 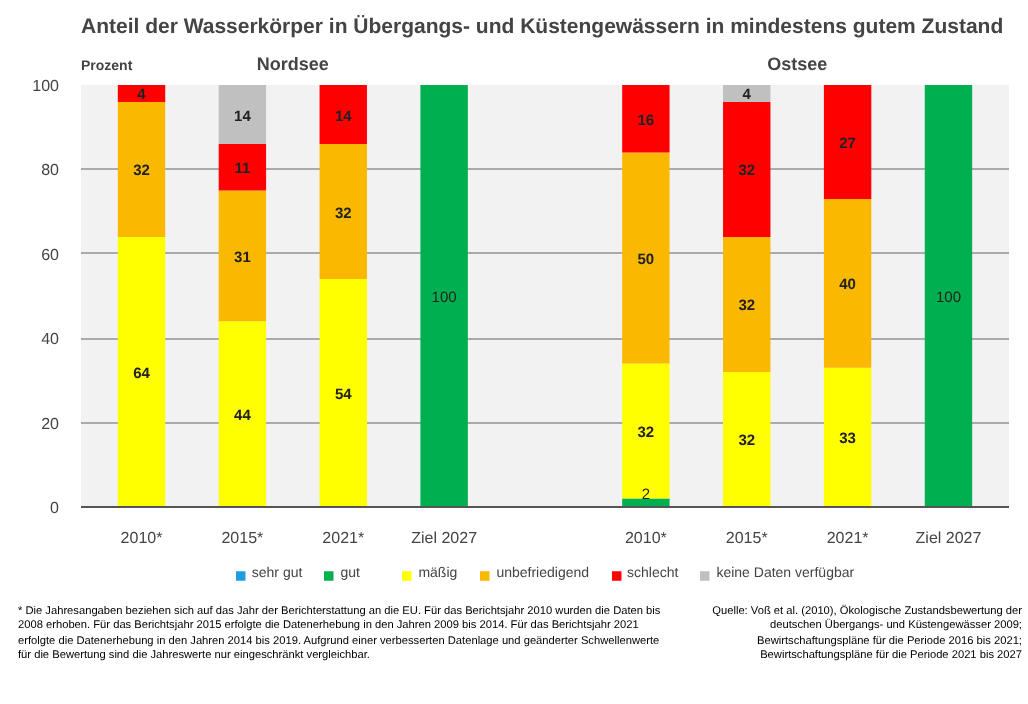 I want to click on y-tick-label: 80, so click(x=51, y=170).